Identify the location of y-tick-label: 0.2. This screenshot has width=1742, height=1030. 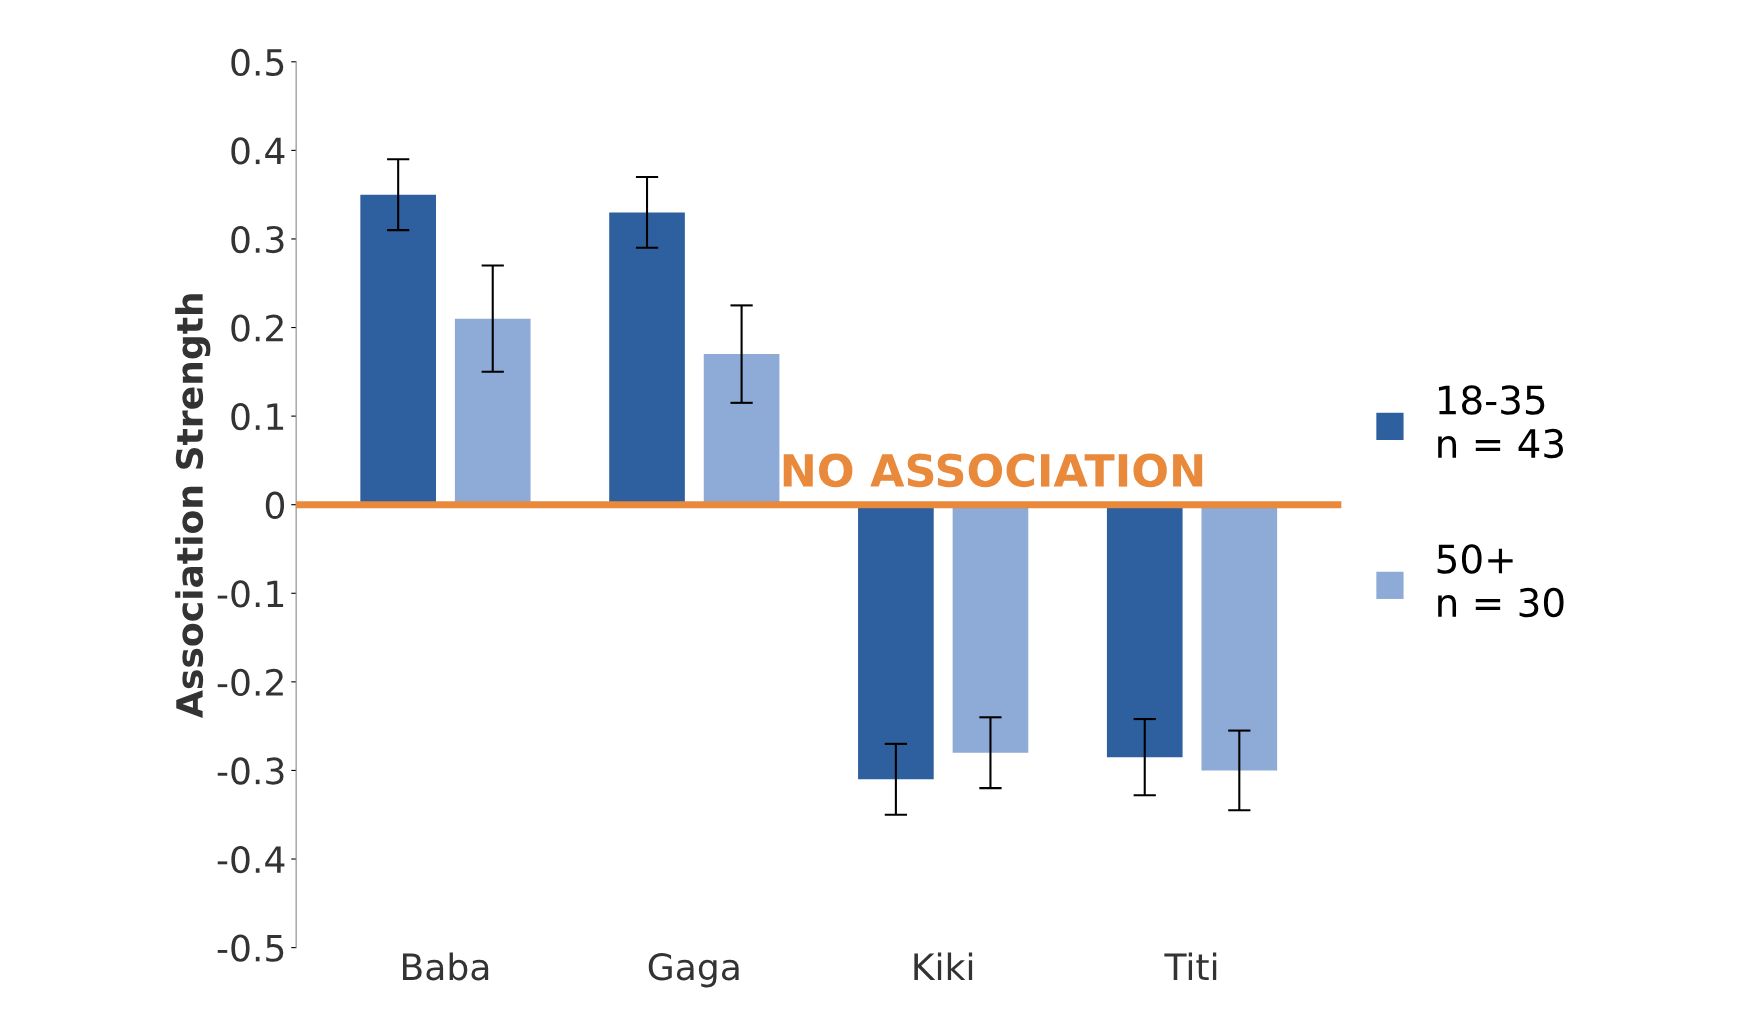
(257, 328).